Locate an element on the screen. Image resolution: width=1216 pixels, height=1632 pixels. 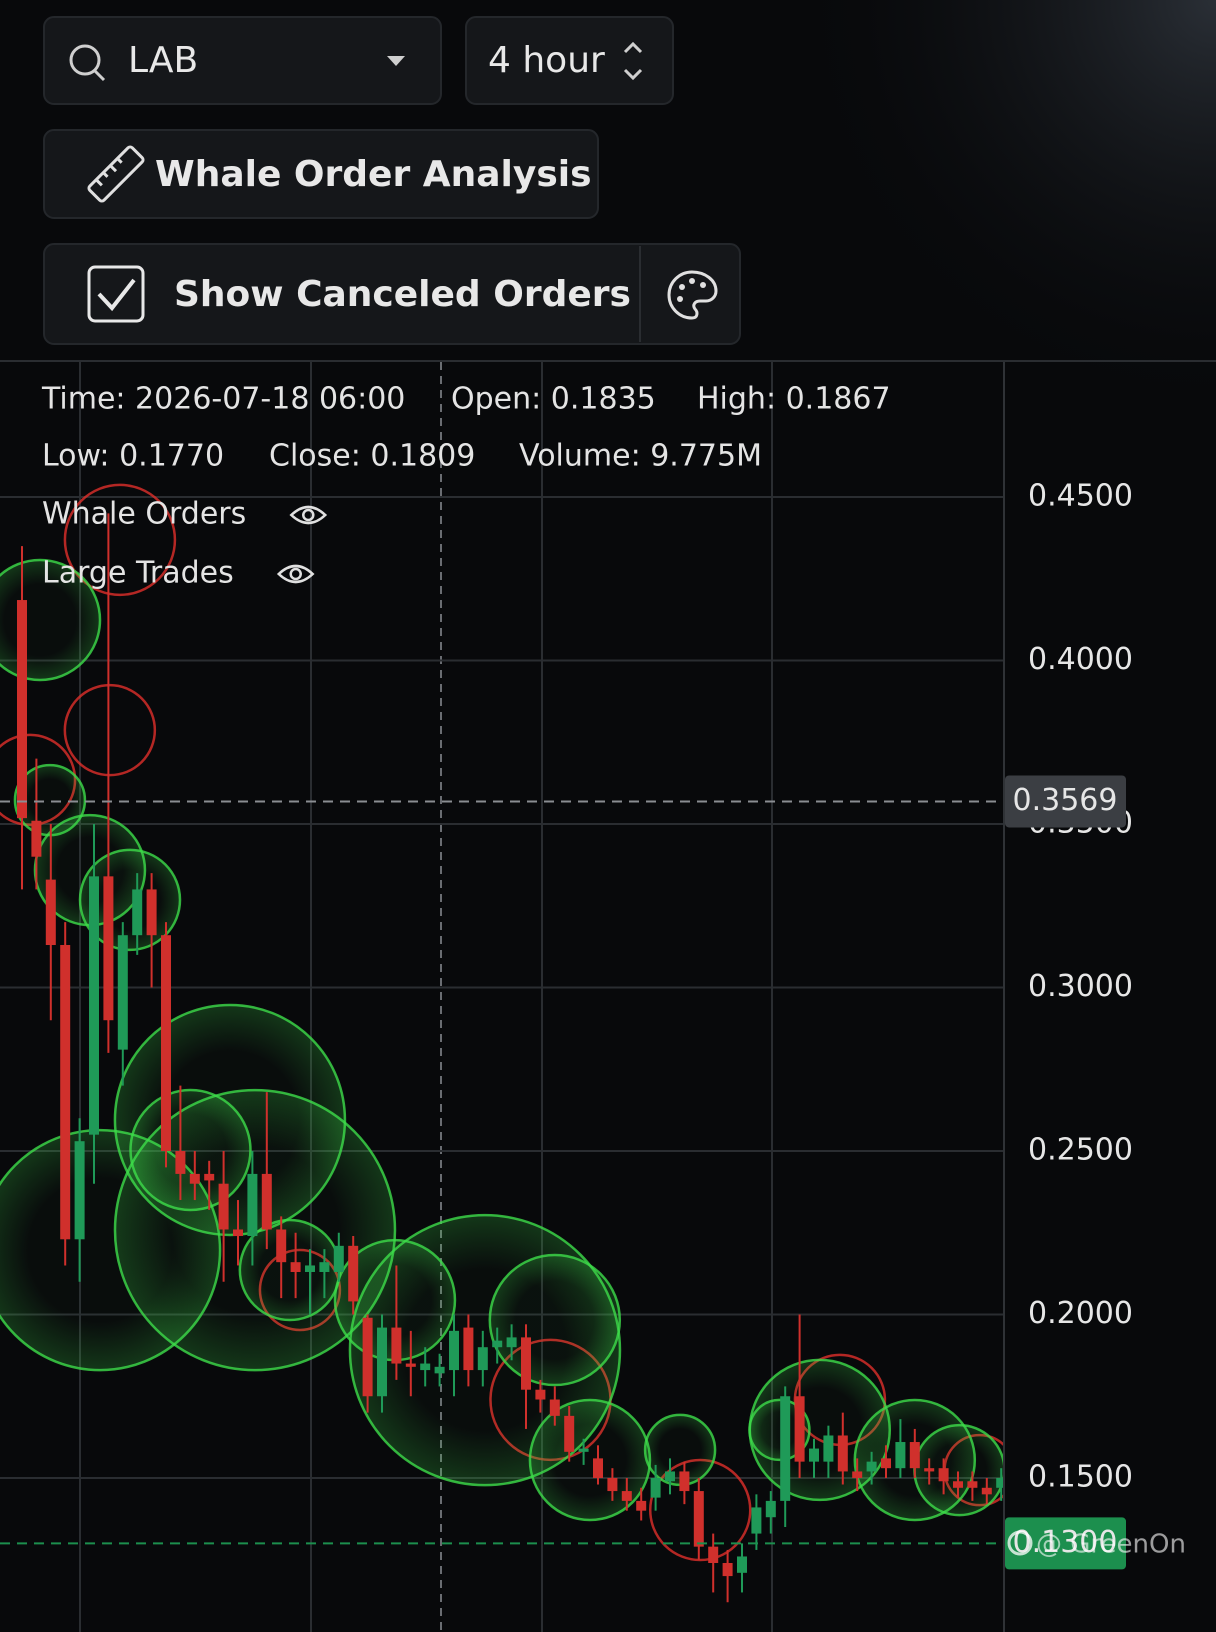
interval-select is located at coordinates (569, 60).